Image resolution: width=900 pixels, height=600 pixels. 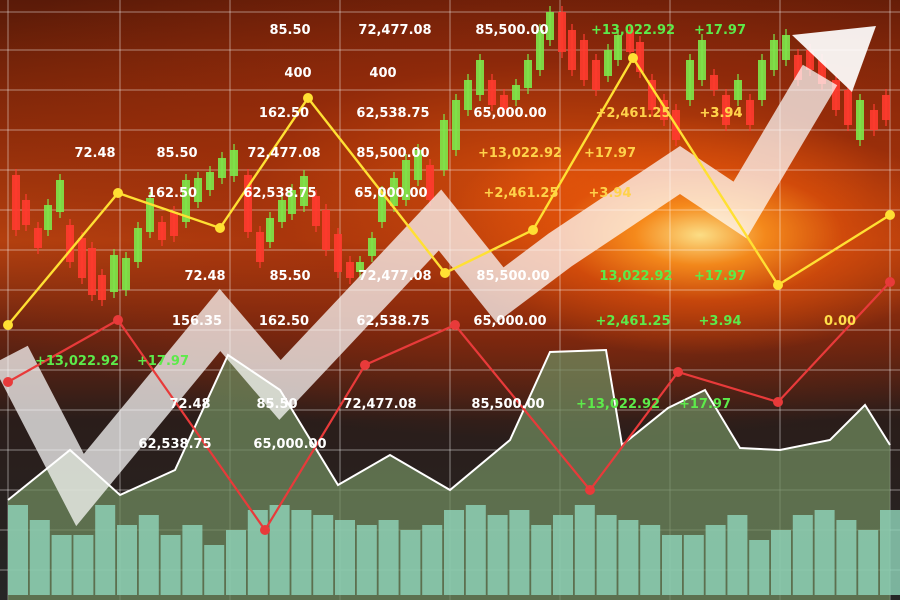 What do you see at coordinates (393, 321) in the screenshot?
I see `ticker-label: 62,538.75` at bounding box center [393, 321].